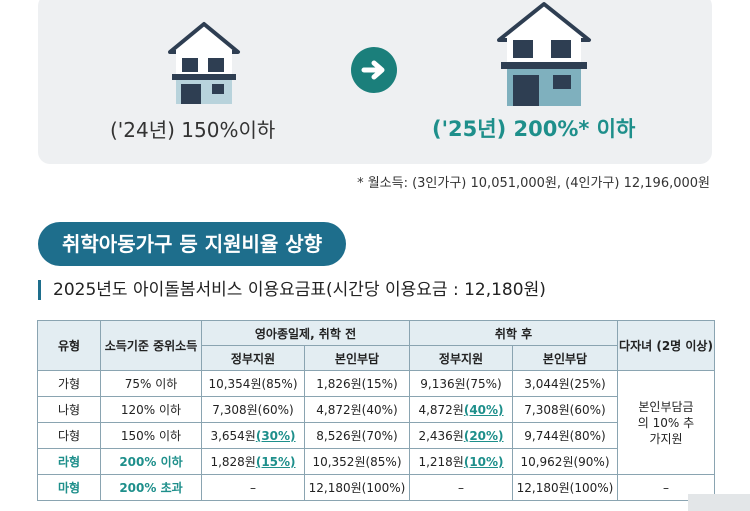 The height and width of the screenshot is (511, 750). Describe the element at coordinates (357, 487) in the screenshot. I see `pre-self-cell: 12,180원(100%)` at that location.